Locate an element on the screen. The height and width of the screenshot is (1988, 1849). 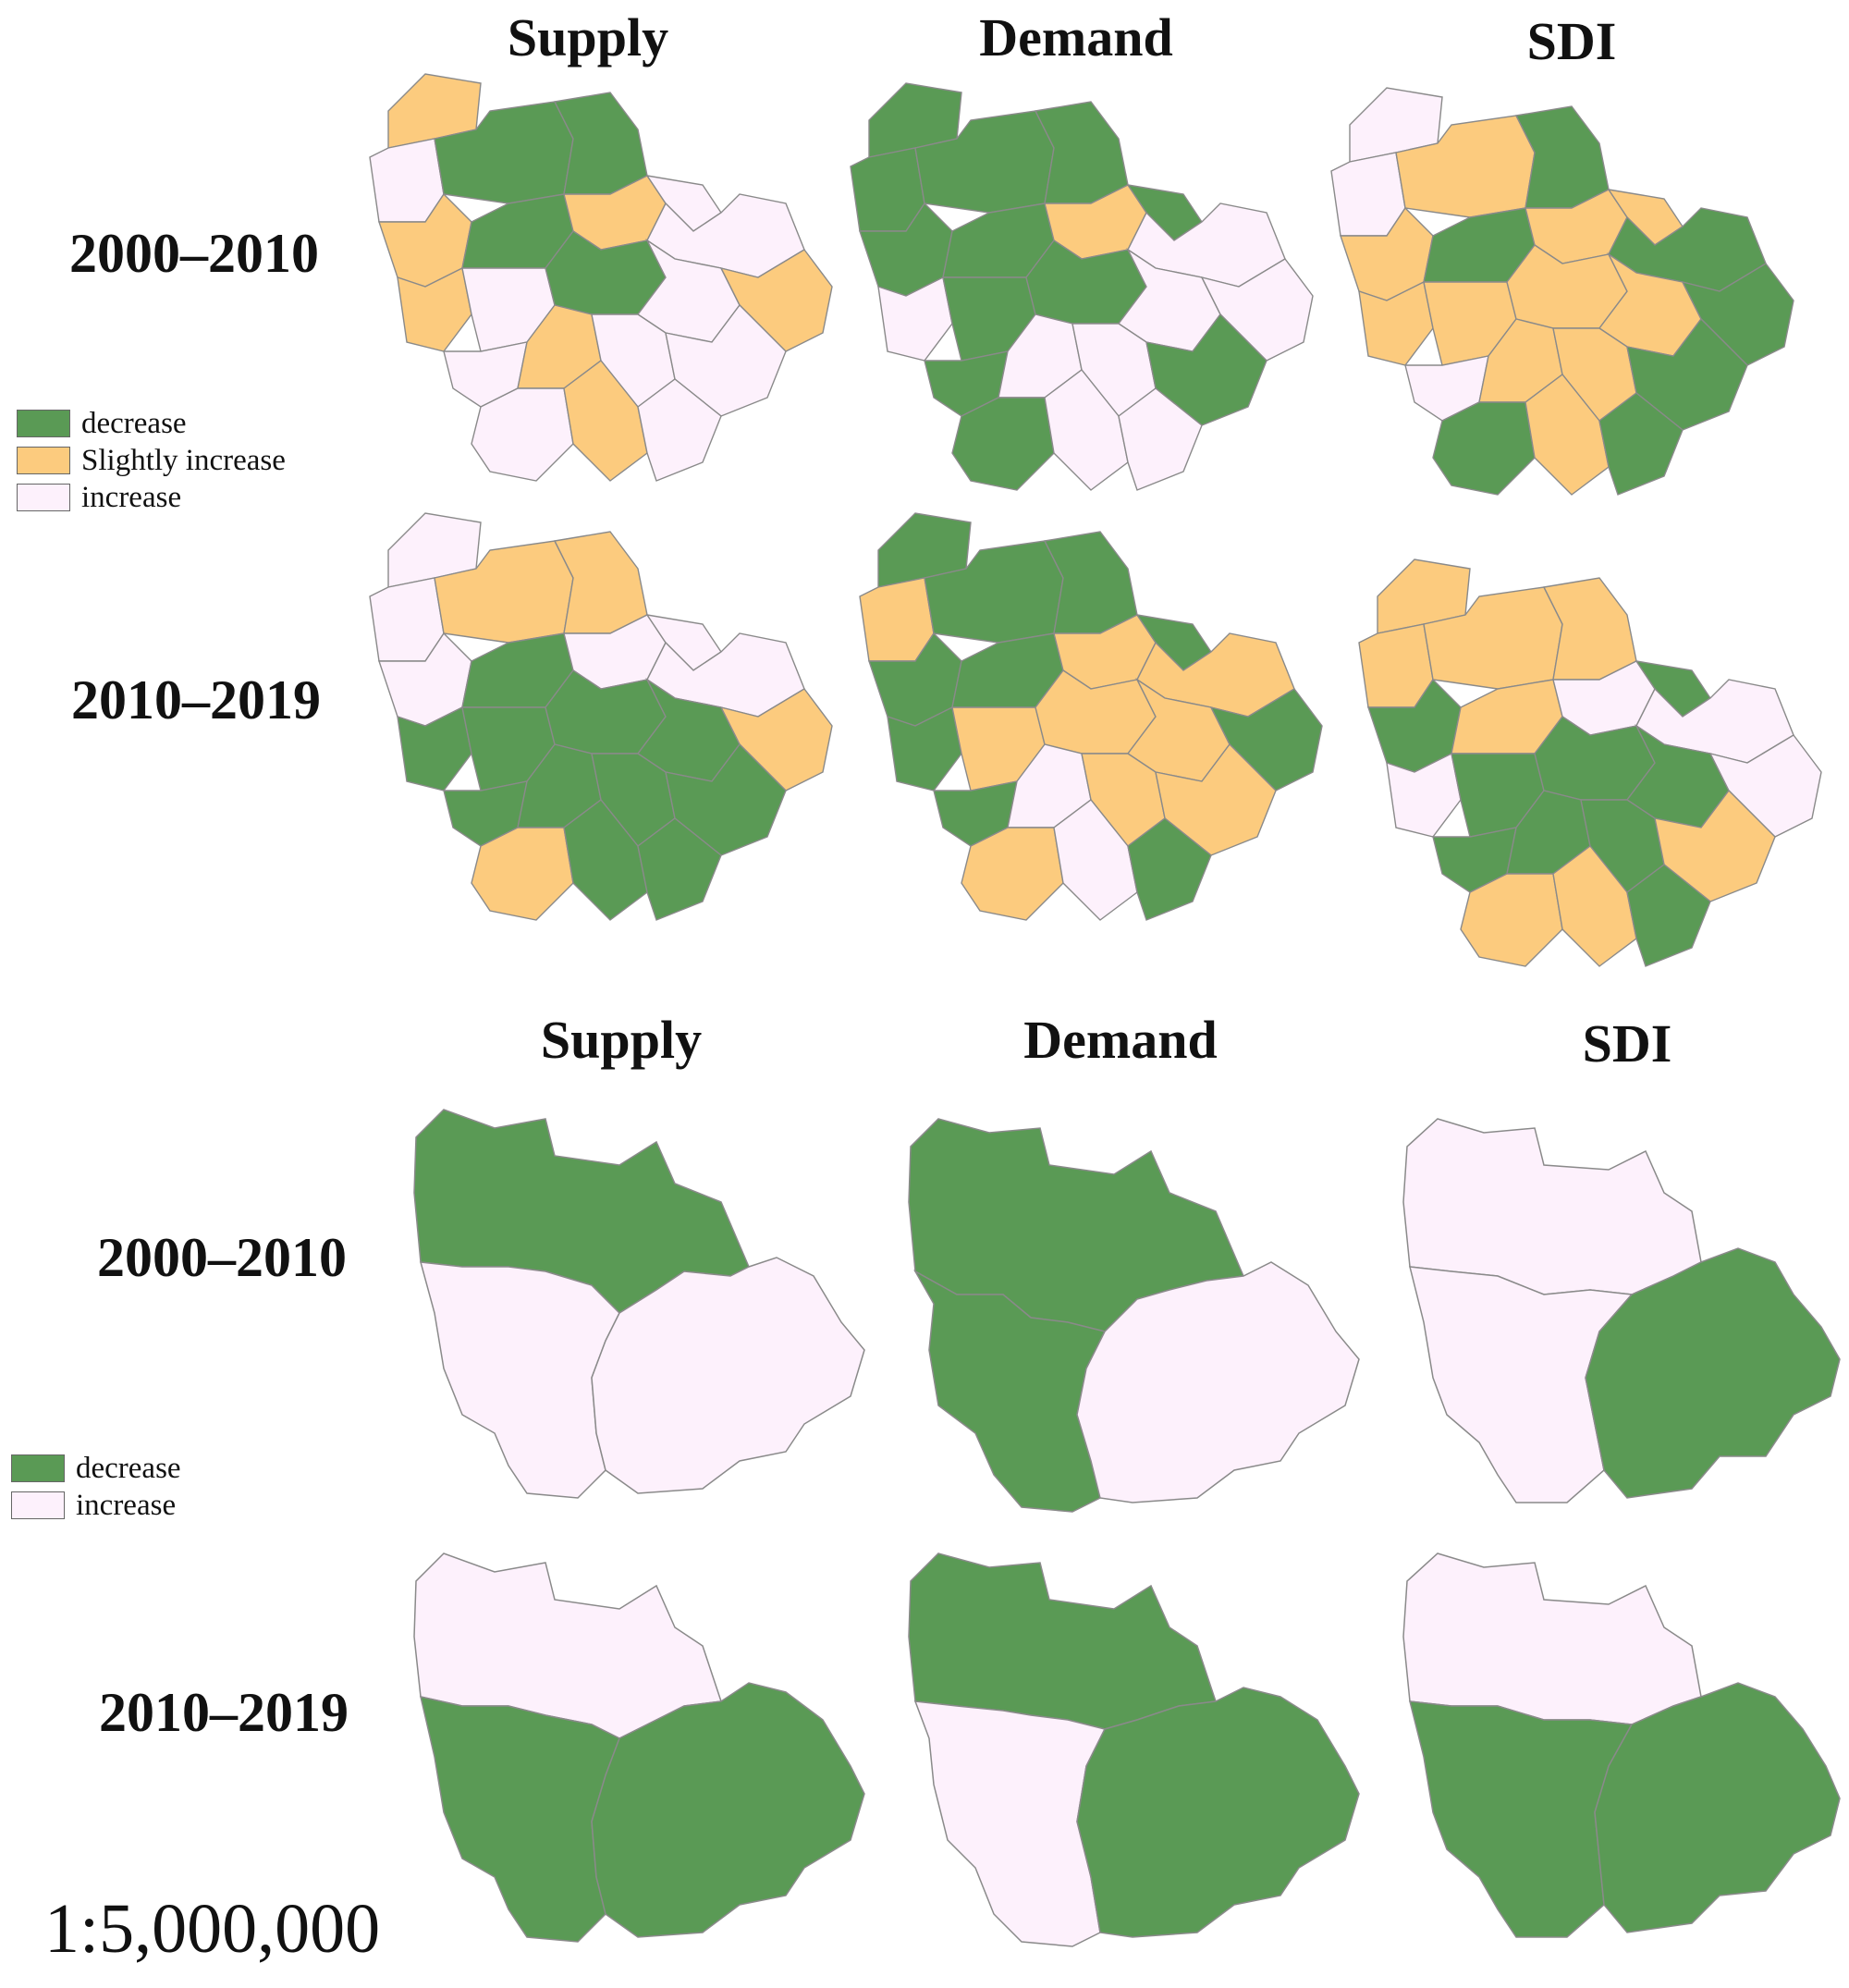
top-legend: decrease Slightly increase increase is located at coordinates (151, 460).